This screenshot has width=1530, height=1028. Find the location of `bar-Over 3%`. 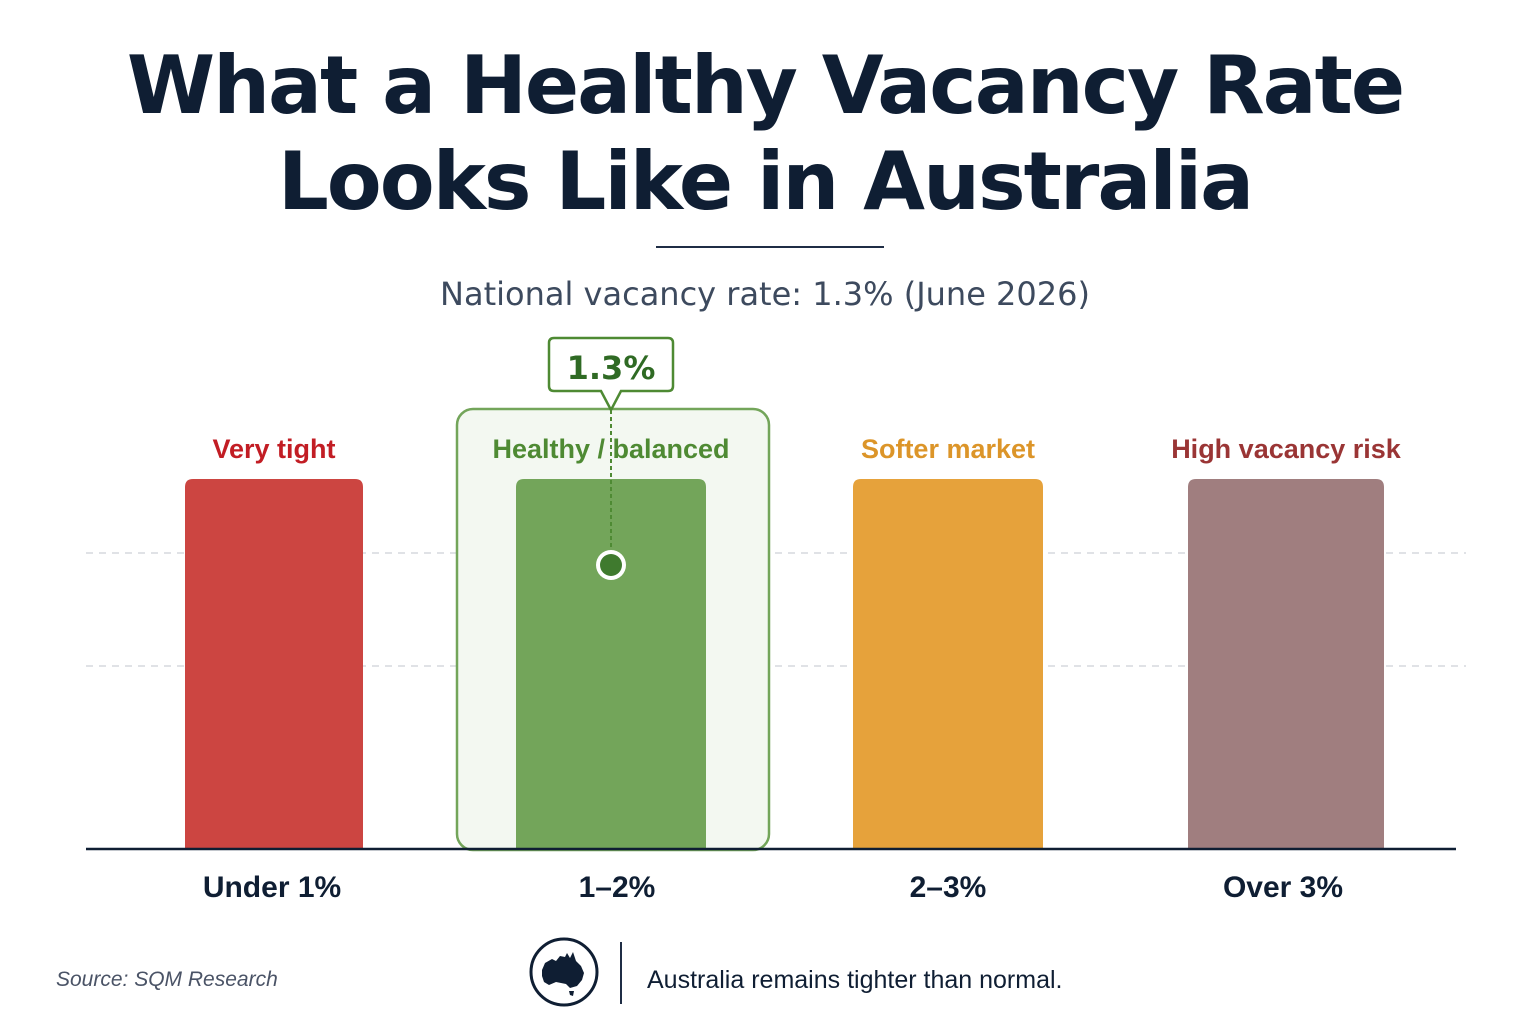

bar-Over 3% is located at coordinates (1286, 664).